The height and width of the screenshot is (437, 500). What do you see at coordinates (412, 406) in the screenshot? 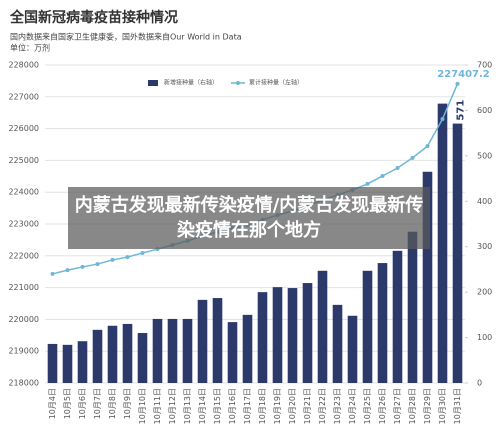
I see `x-tick-label: 10月28日` at bounding box center [412, 406].